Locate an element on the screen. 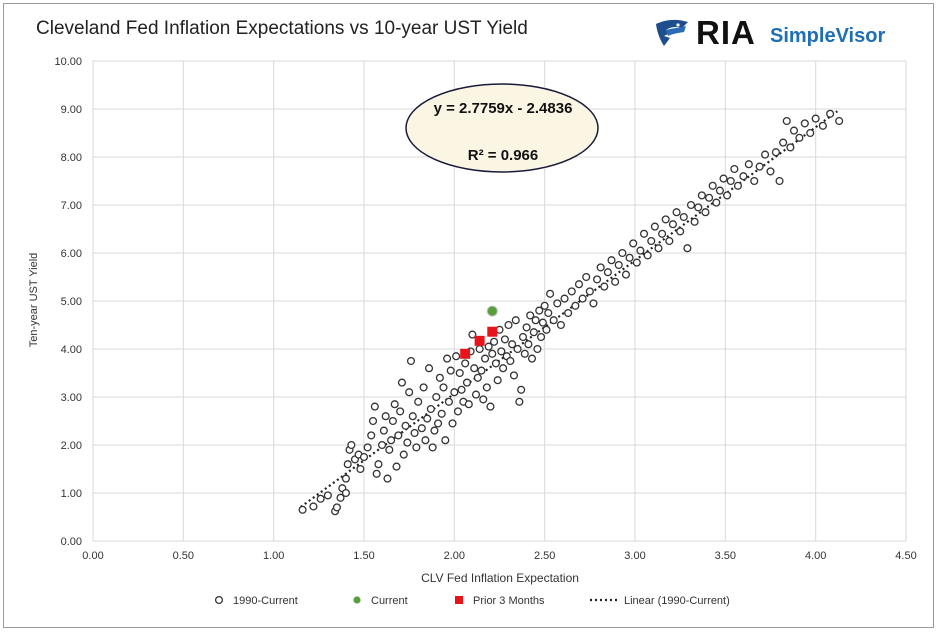  legend-label: Linear (1990-Current) is located at coordinates (677, 601).